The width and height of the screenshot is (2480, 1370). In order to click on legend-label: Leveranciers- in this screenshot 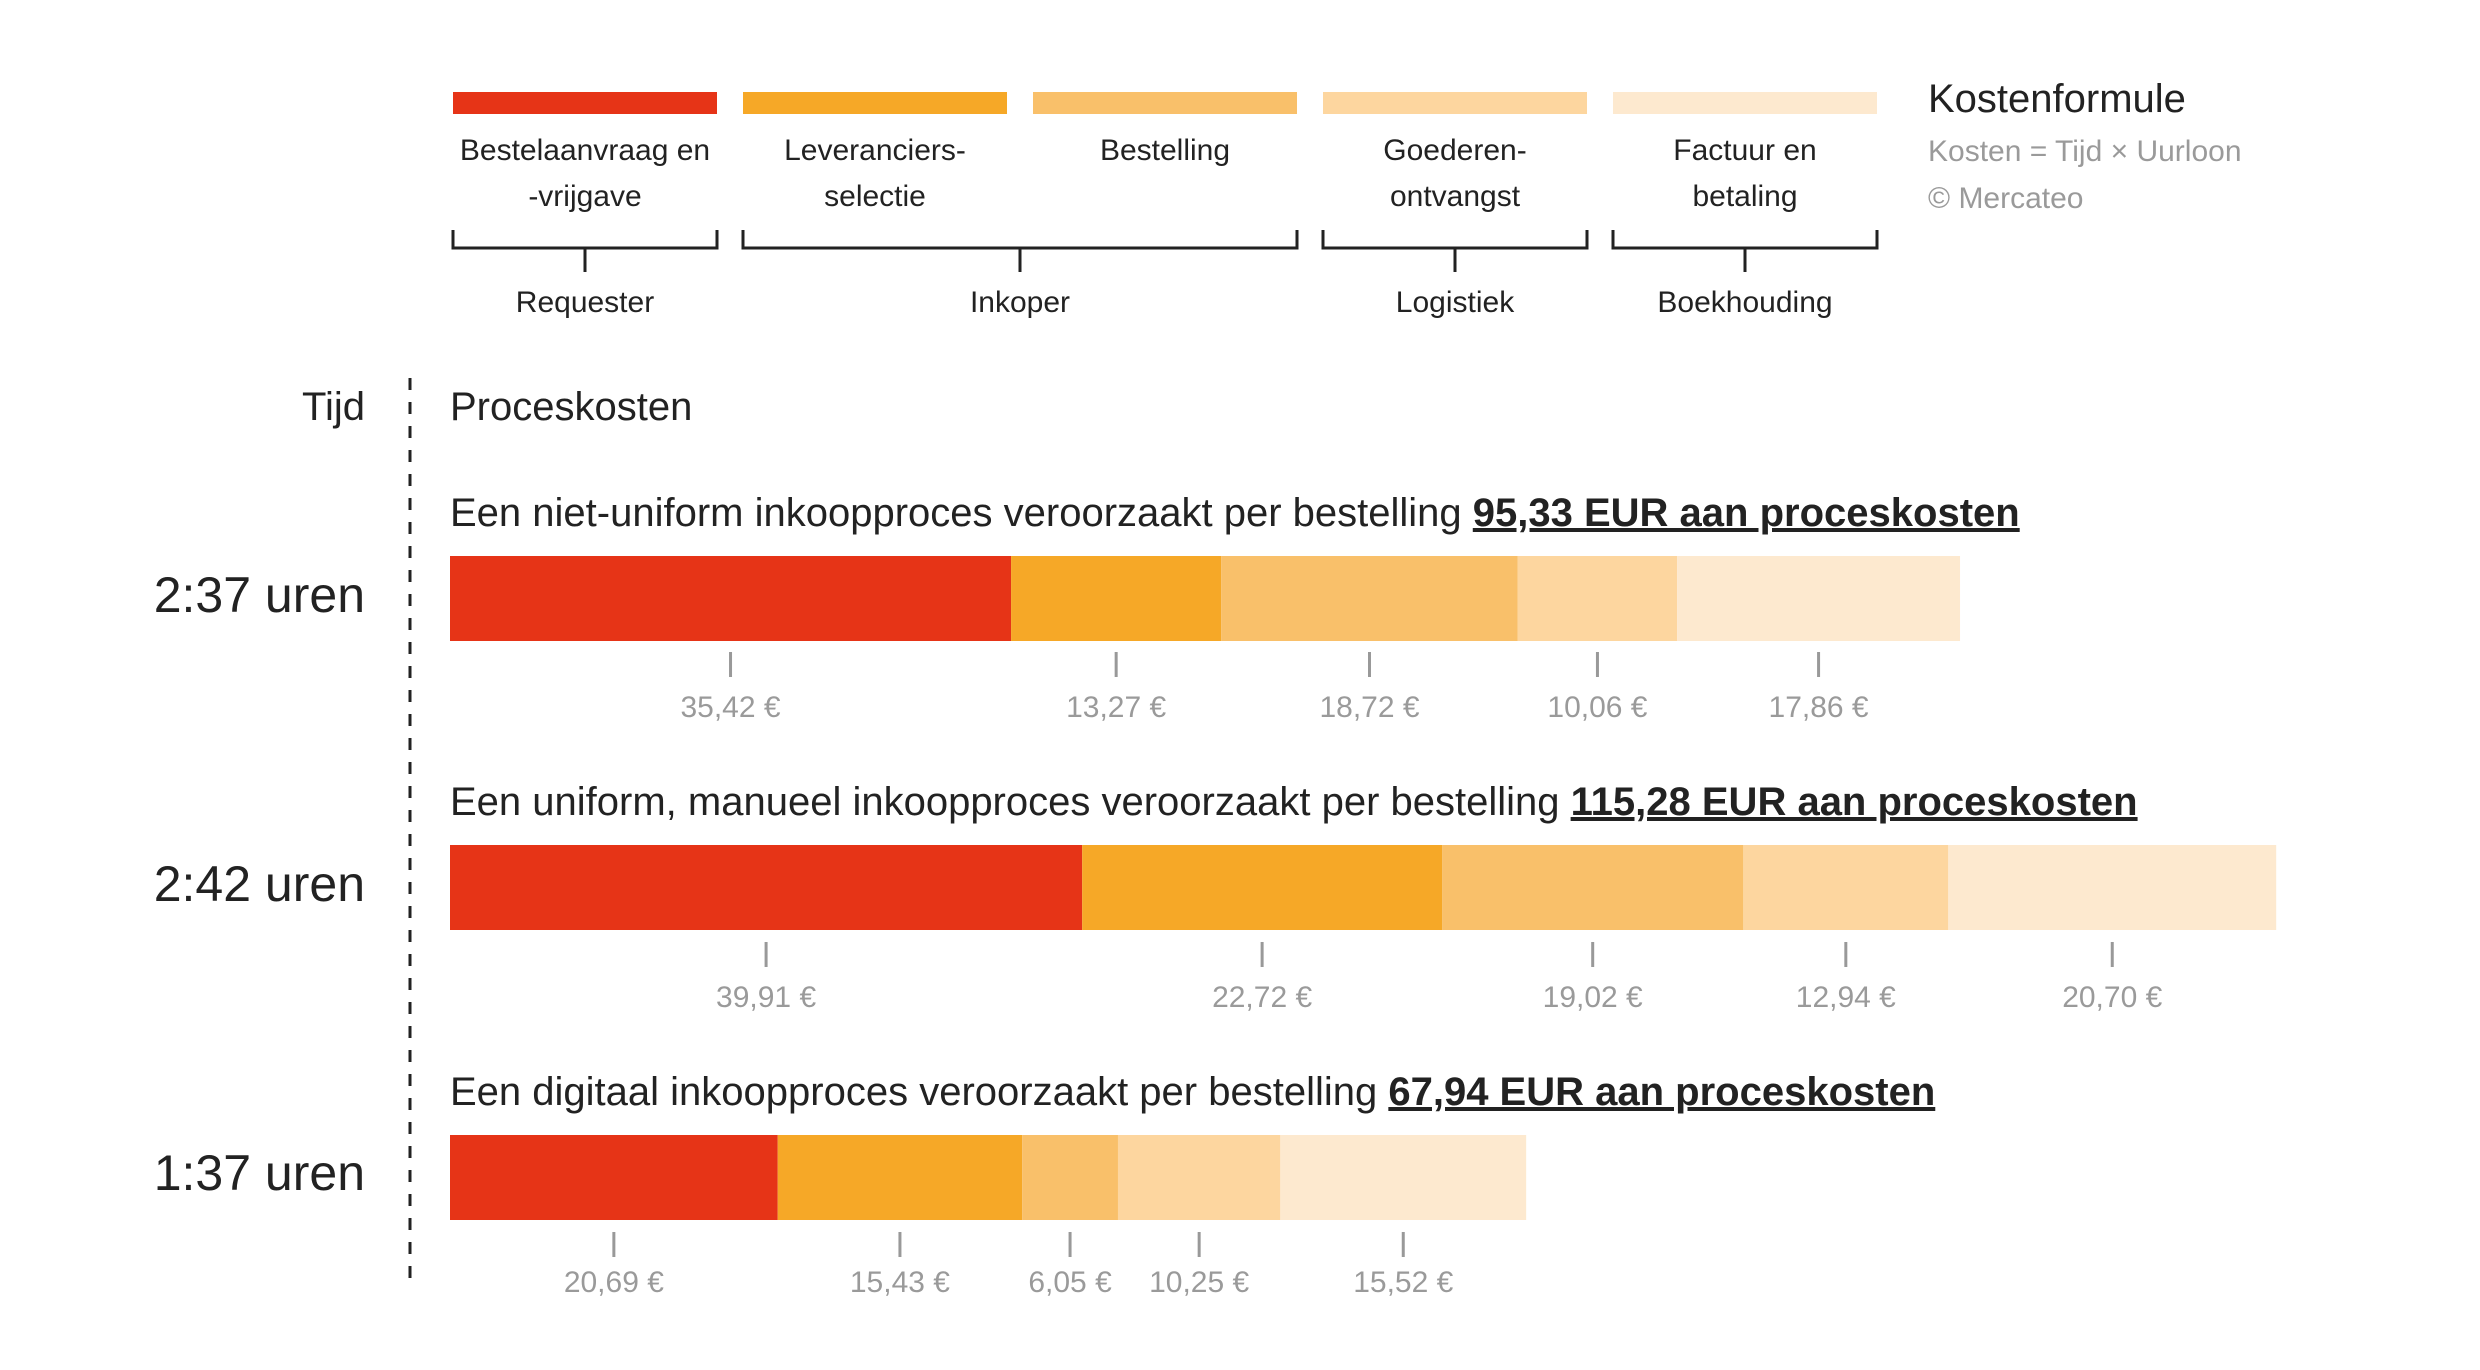, I will do `click(875, 150)`.